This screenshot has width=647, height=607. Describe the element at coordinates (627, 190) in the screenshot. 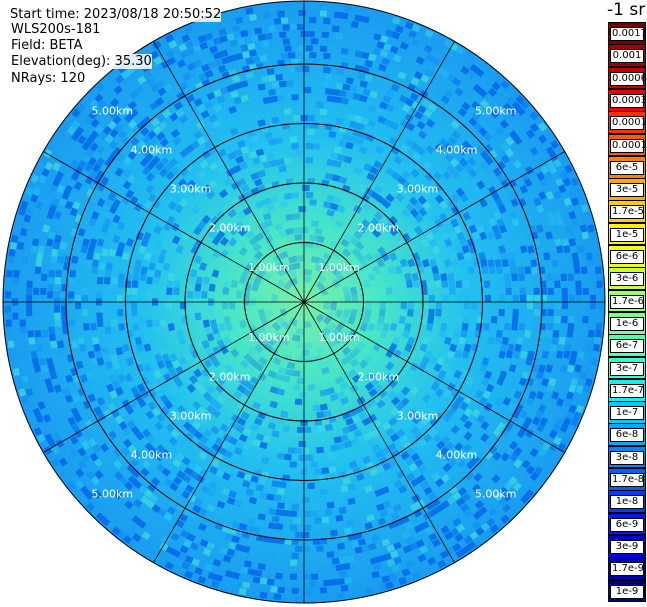

I see `colorbar-label: 3e-5` at that location.